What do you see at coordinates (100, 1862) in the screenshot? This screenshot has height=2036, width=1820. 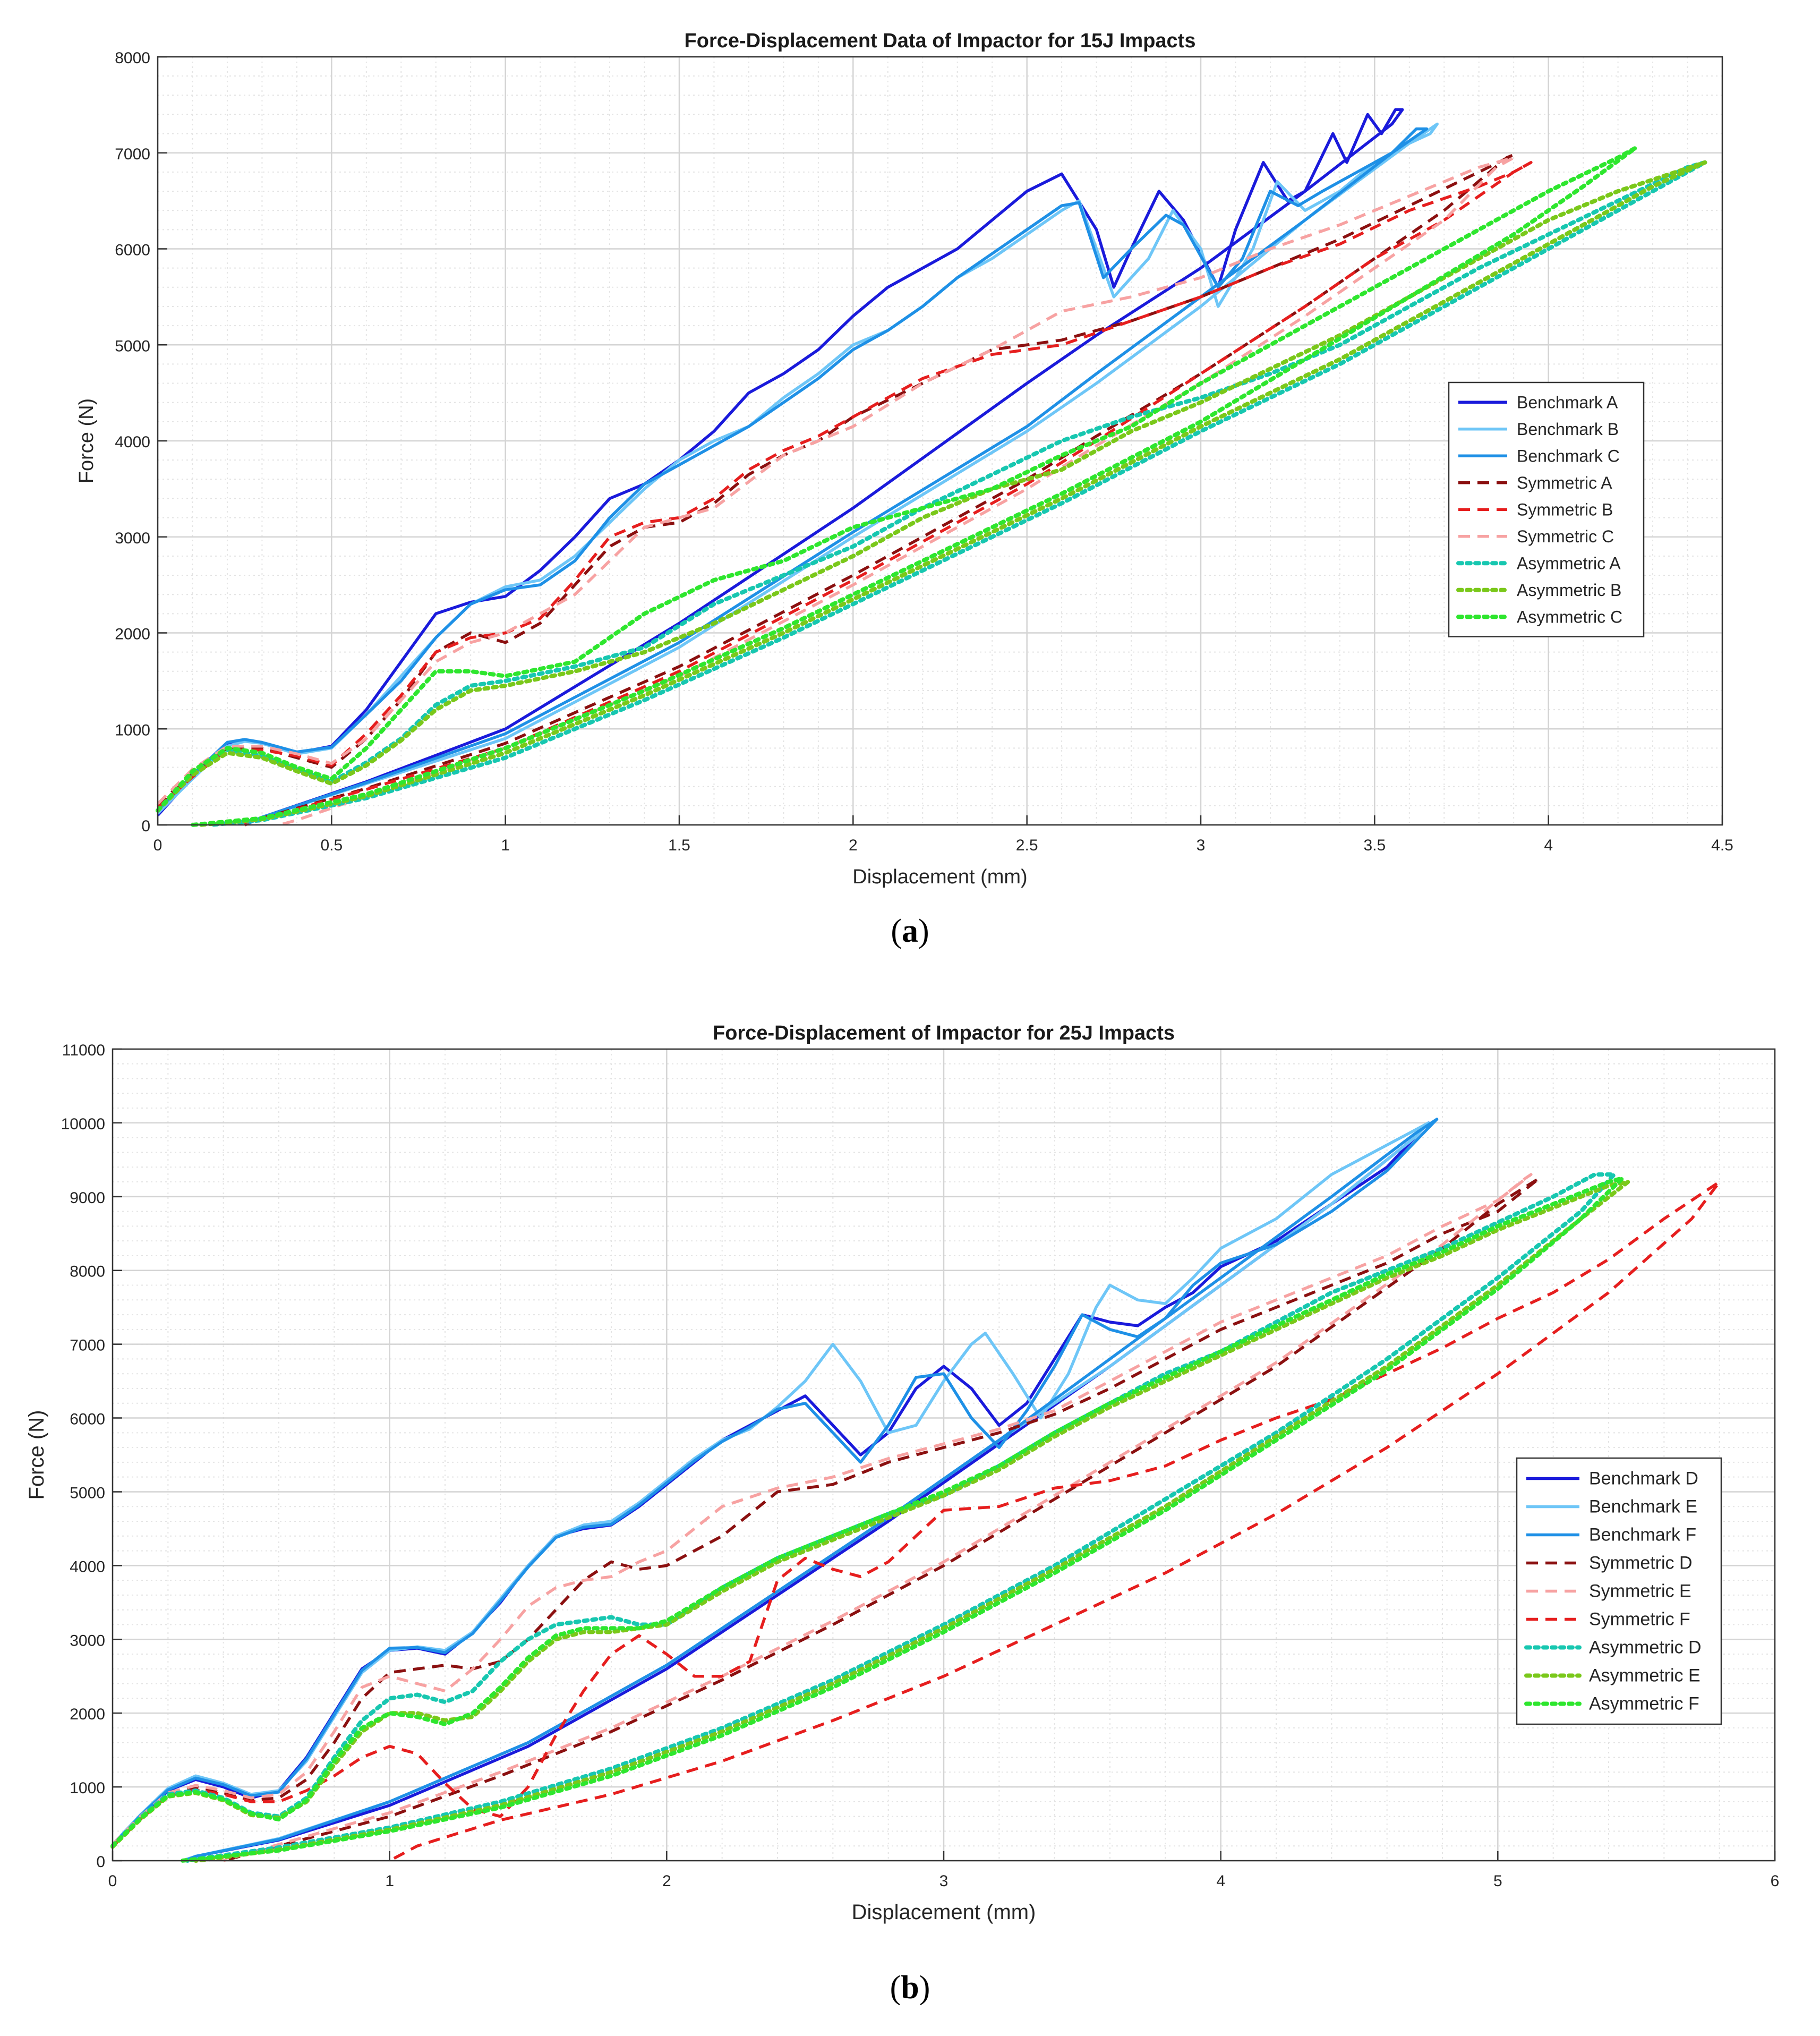 I see `chart-b-y-tick-label: 0` at bounding box center [100, 1862].